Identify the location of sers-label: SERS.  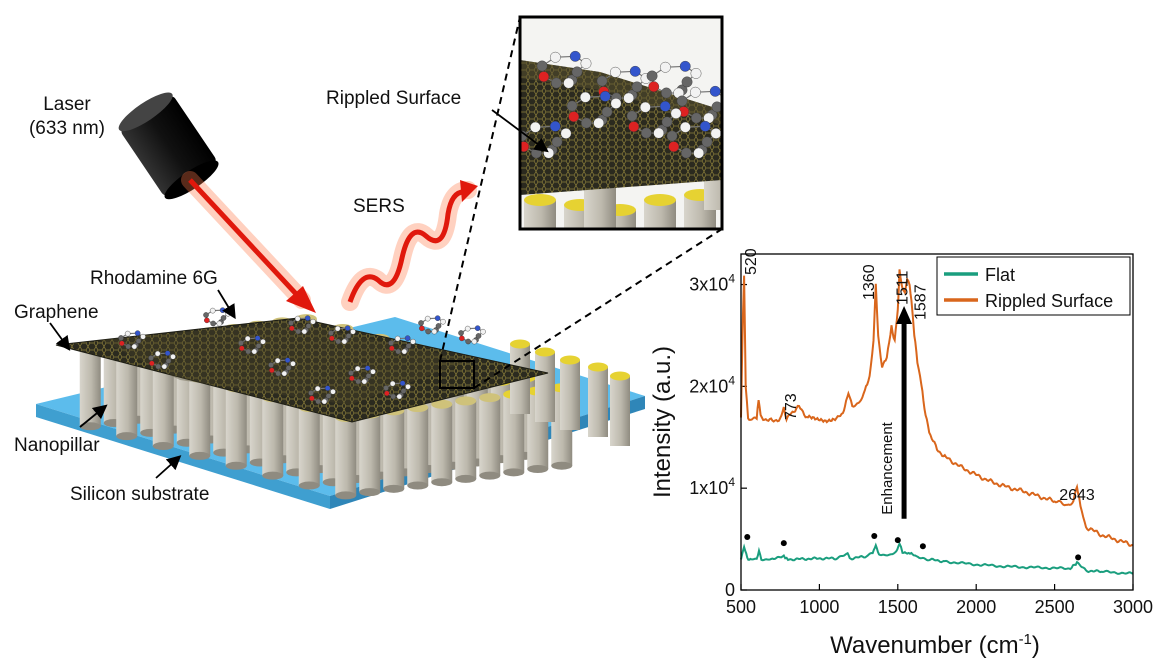
(379, 206).